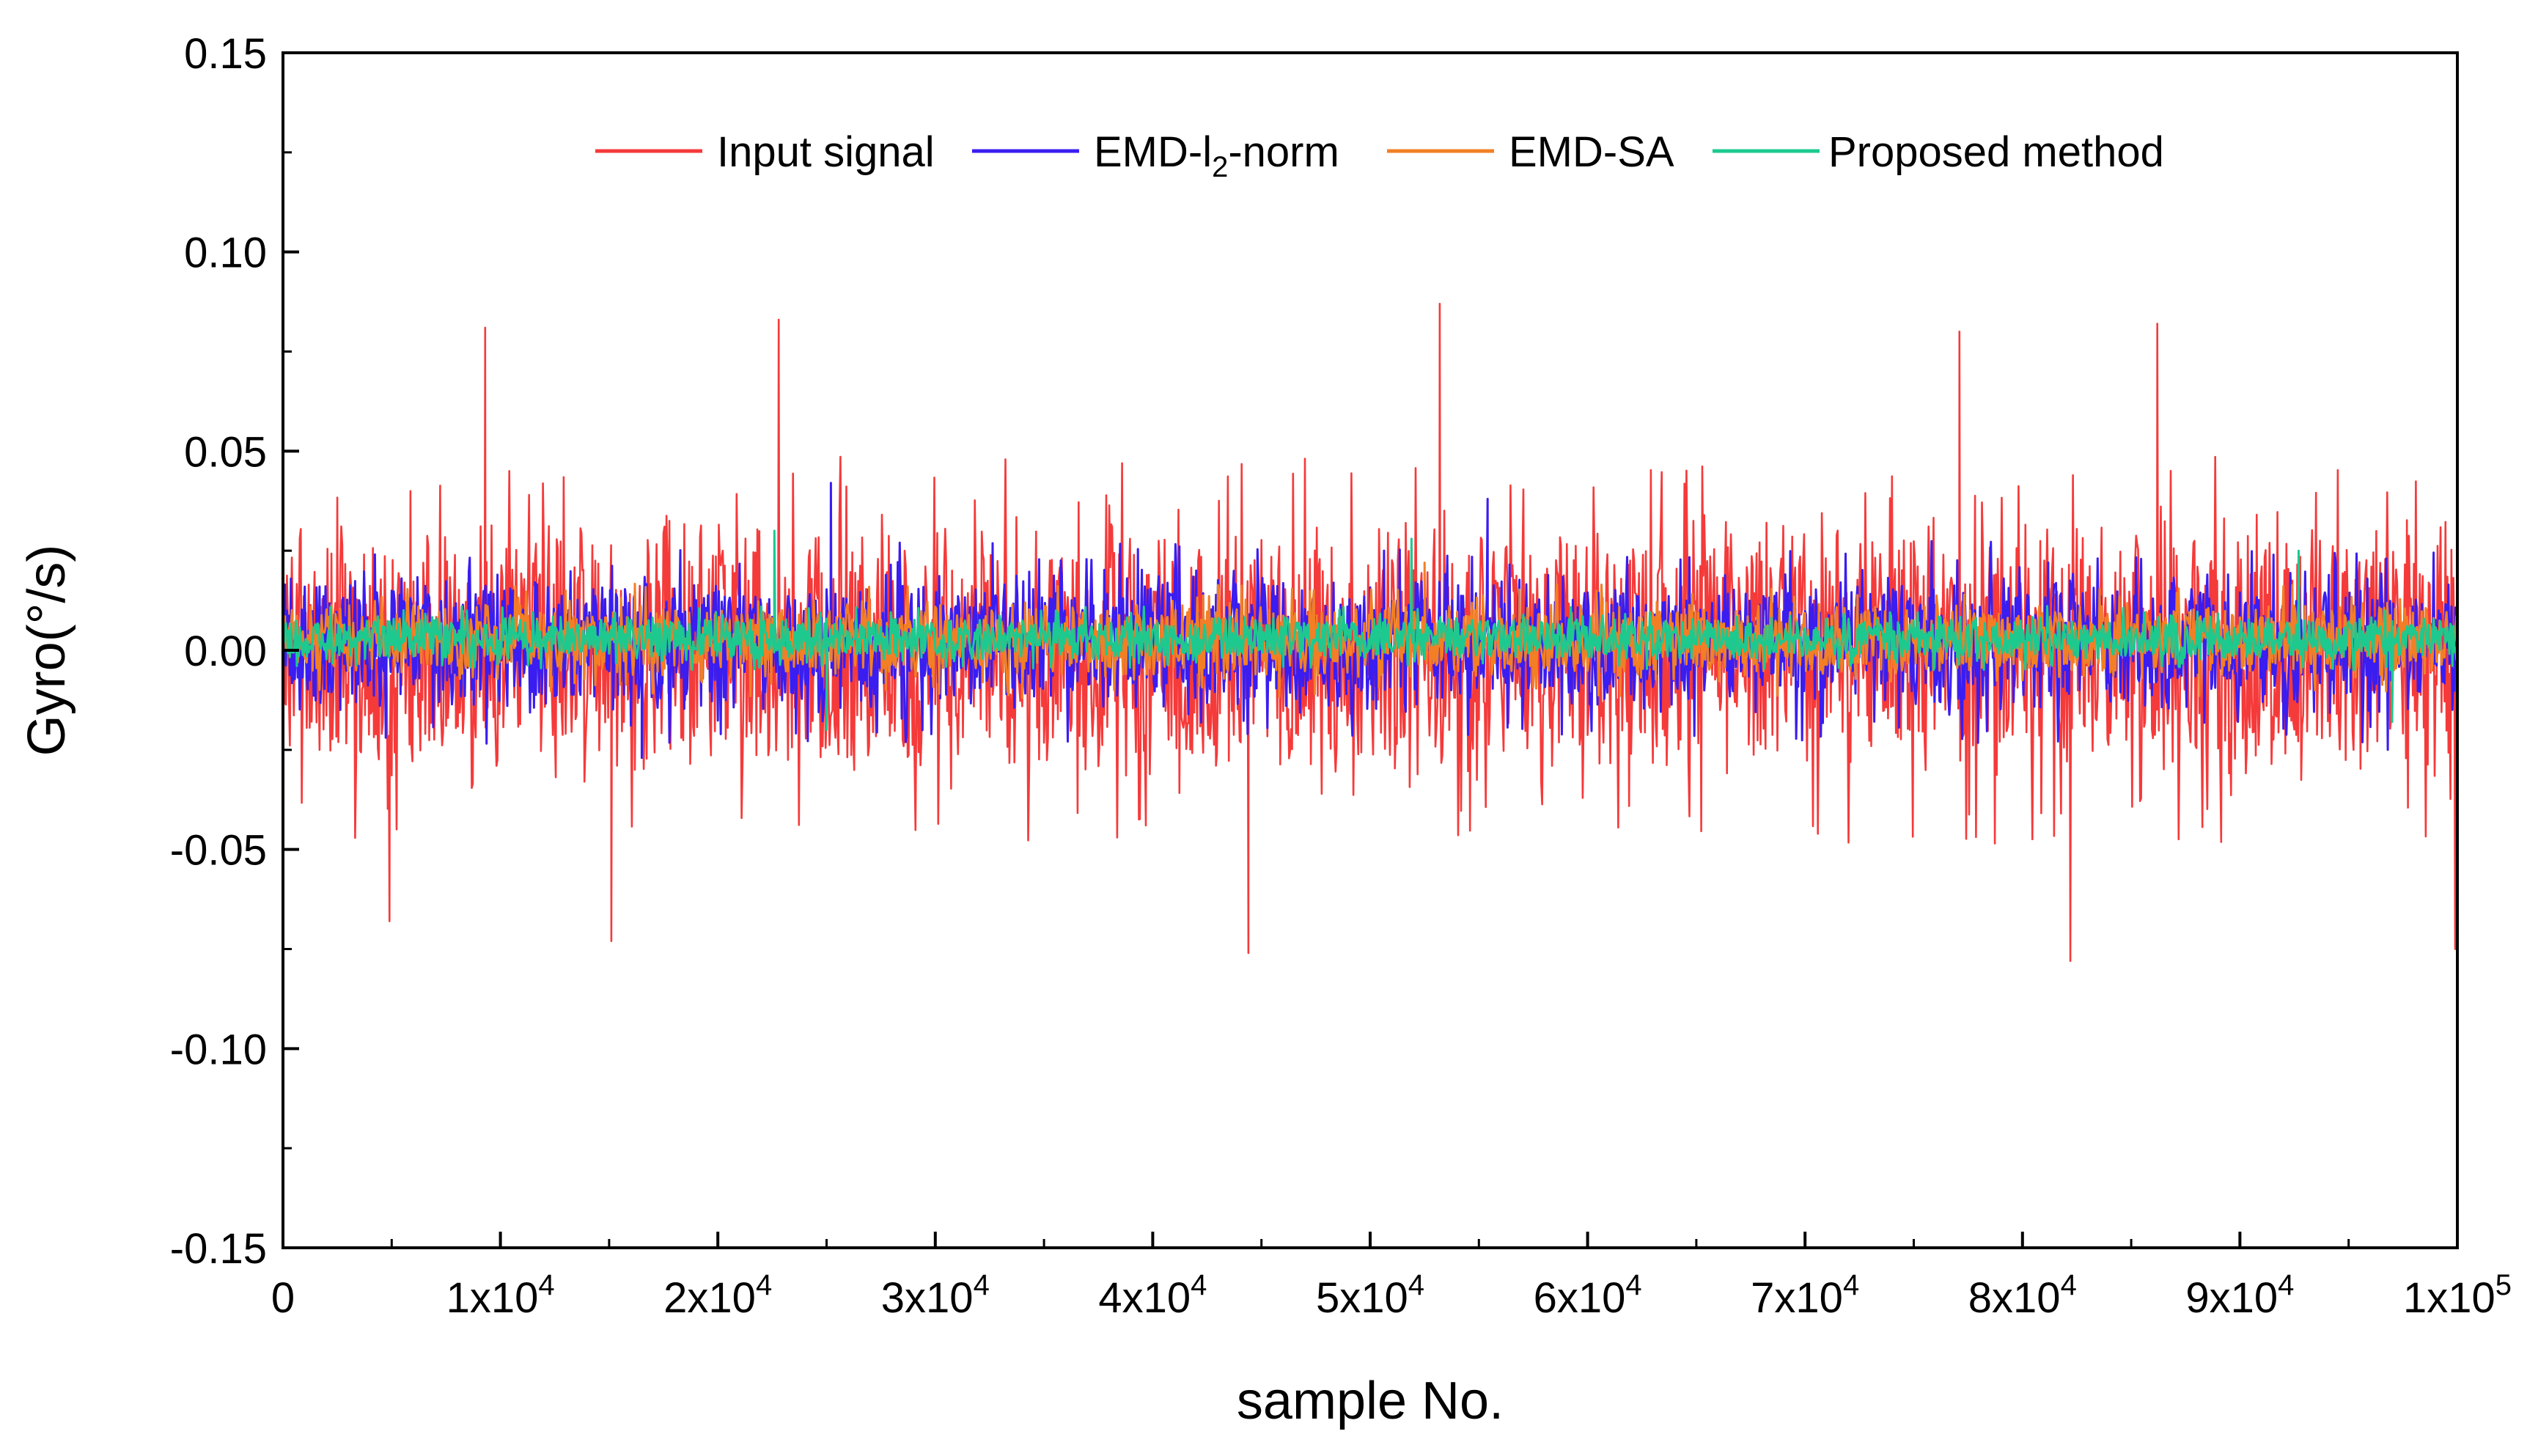  Describe the element at coordinates (1591, 152) in the screenshot. I see `legend-label-emd-sa: EMD-SA` at that location.